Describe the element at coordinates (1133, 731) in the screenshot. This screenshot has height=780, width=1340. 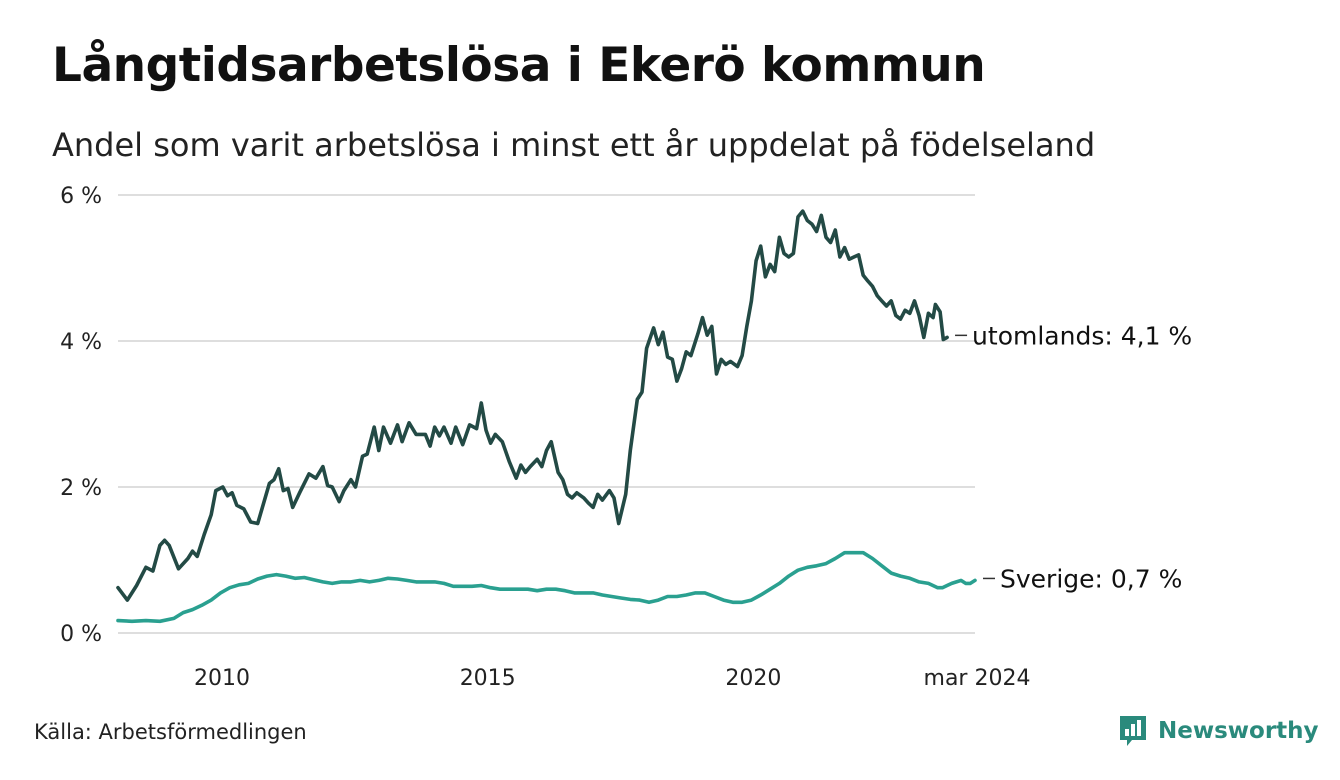
I see `newsworthy-logo-icon` at that location.